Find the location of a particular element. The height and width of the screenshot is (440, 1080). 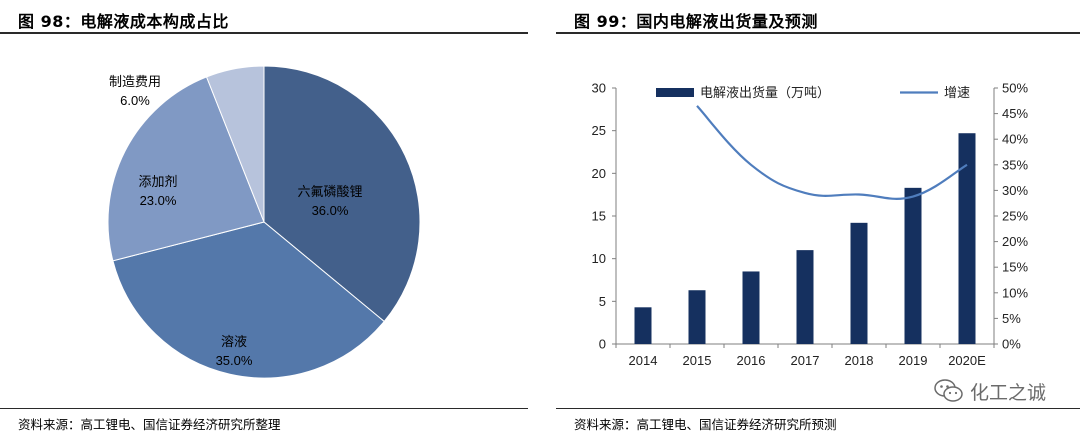

wechat-icon is located at coordinates (948, 390).